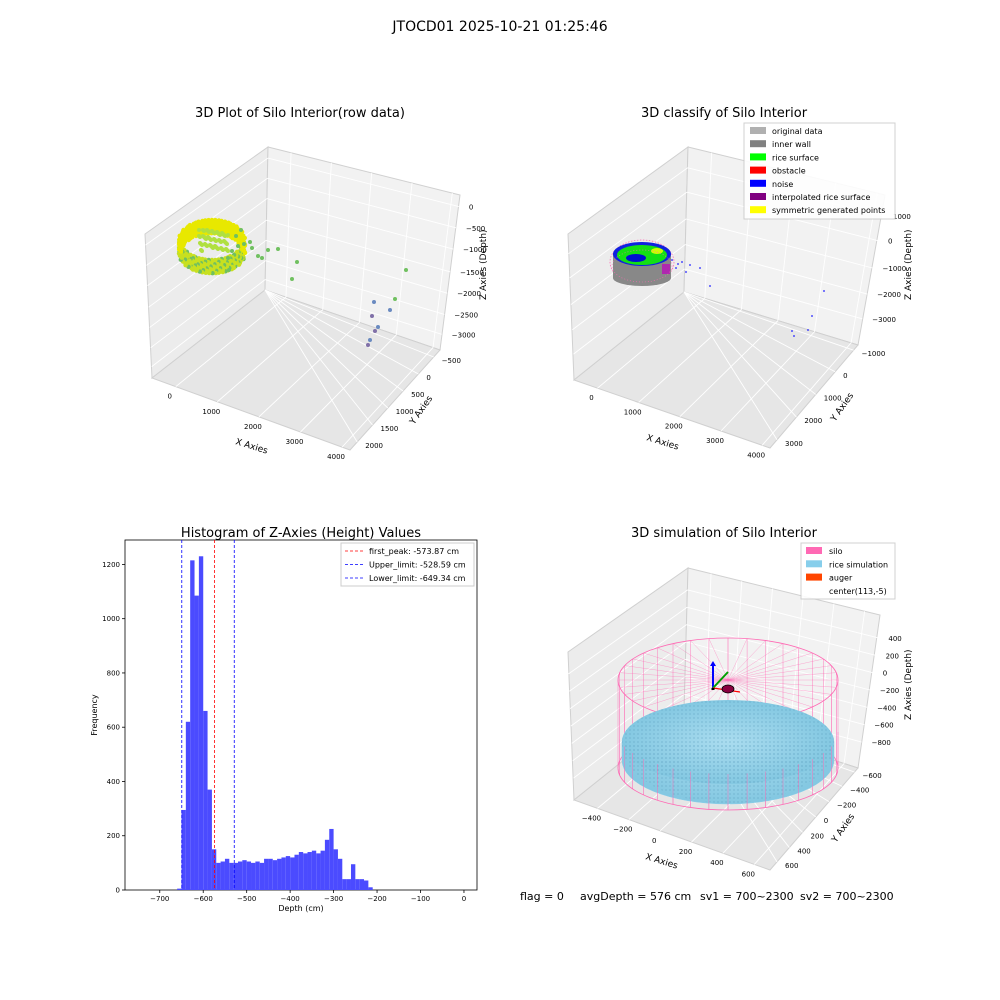 This screenshot has height=1000, width=1000. I want to click on histogram-y-ticks: 0 200 400 600 800 1000 1200, so click(113, 728).